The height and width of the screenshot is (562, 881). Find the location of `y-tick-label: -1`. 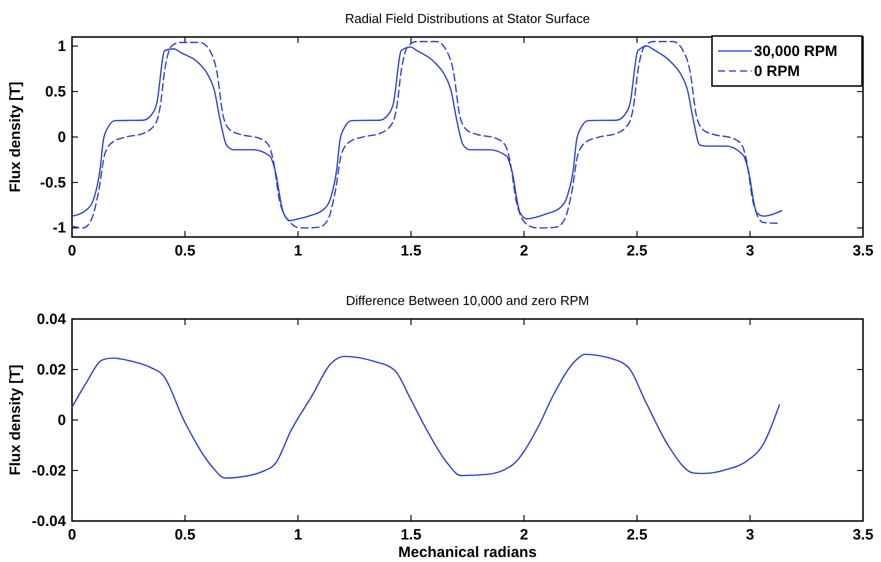

y-tick-label: -1 is located at coordinates (59, 228).